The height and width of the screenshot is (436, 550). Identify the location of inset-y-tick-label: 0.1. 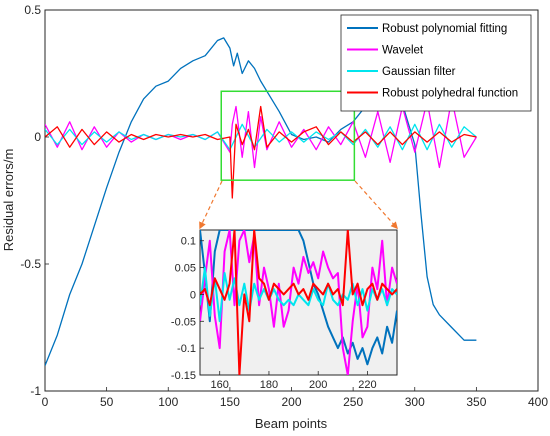
(188, 242).